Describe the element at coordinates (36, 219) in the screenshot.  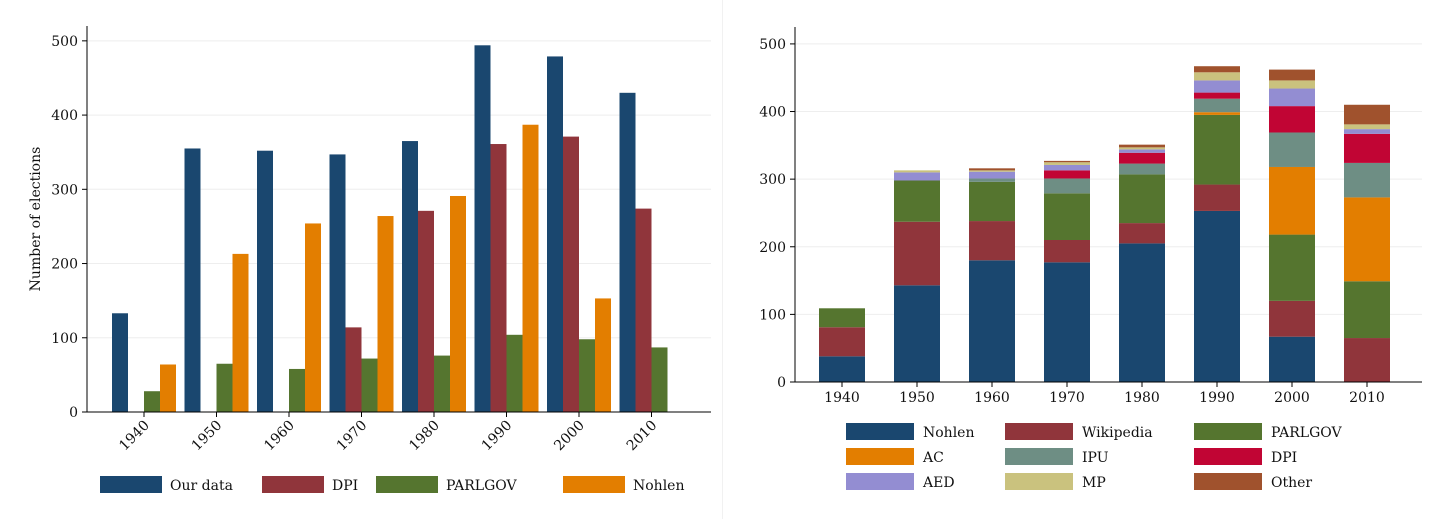
I see `y-axis-label: Number of elections` at that location.